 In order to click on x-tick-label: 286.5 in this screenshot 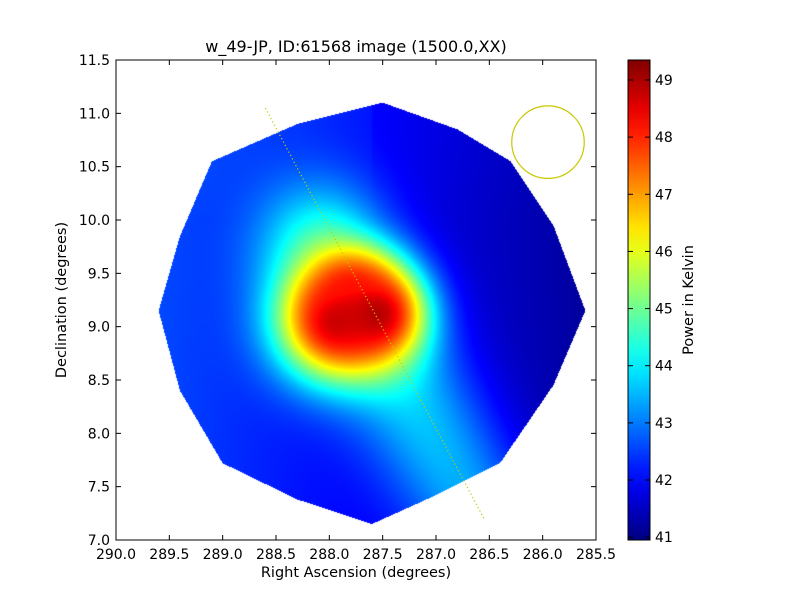, I will do `click(489, 555)`.